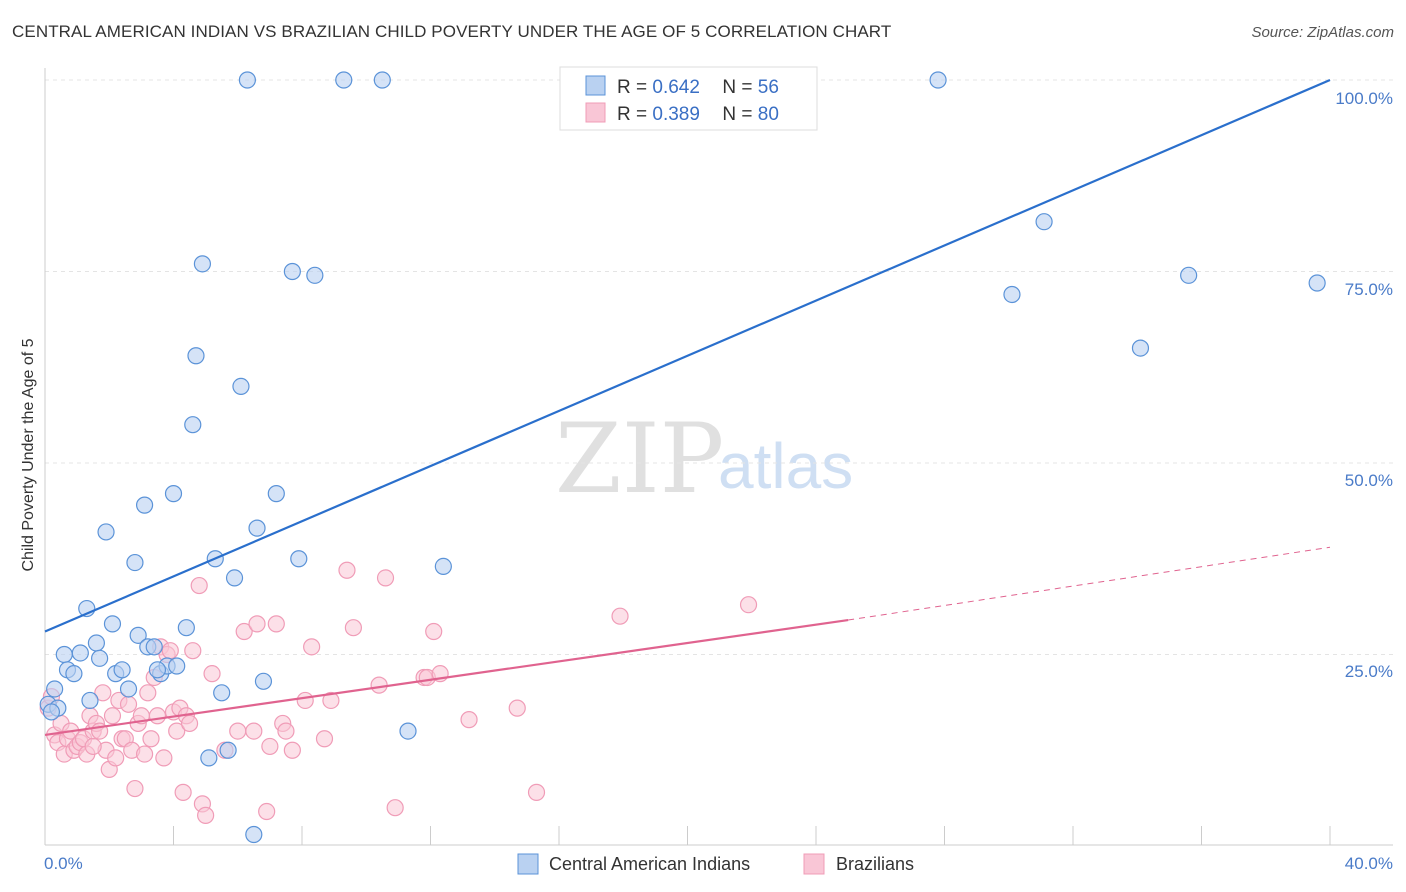  I want to click on bottom-legend-swatch-blue, so click(528, 864).